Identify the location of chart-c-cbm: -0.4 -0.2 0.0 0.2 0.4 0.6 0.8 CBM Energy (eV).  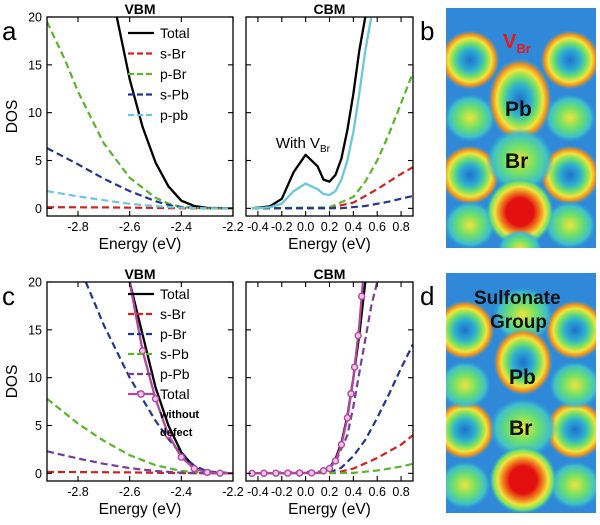
(329, 392).